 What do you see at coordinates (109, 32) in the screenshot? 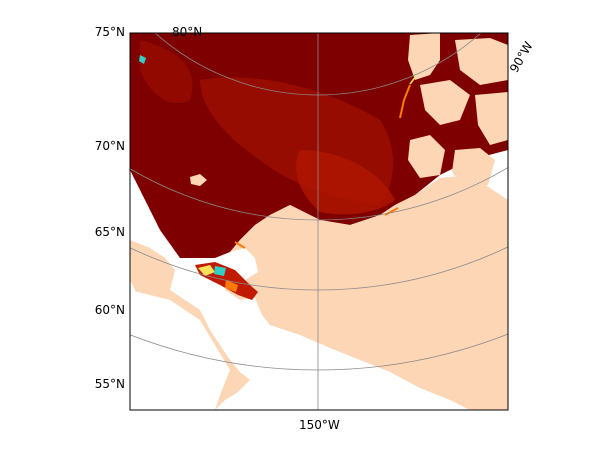
I see `lat-label-75: 75°N` at bounding box center [109, 32].